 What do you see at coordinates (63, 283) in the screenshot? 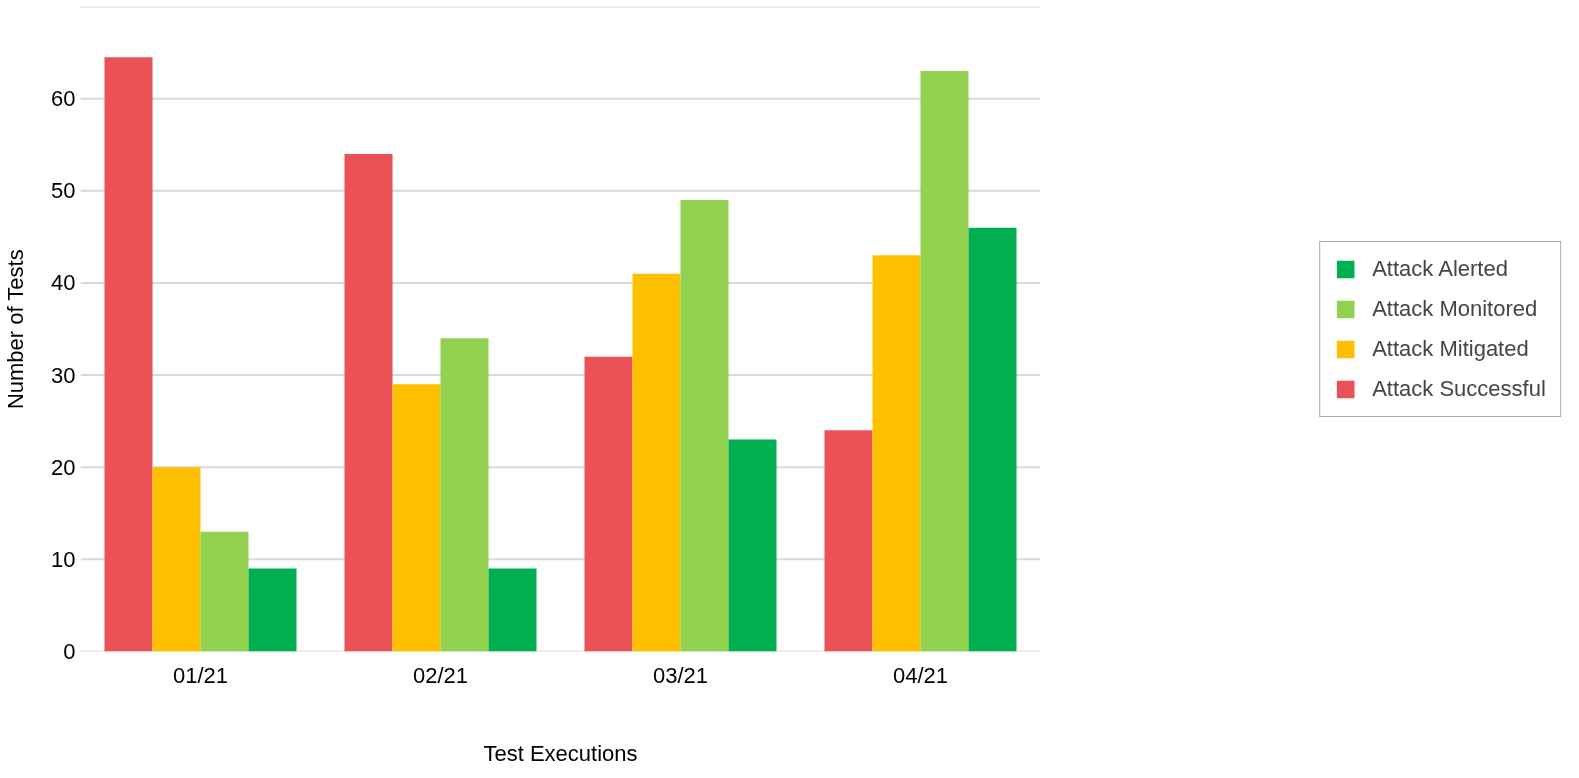
I see `y-tick-label: 40` at bounding box center [63, 283].